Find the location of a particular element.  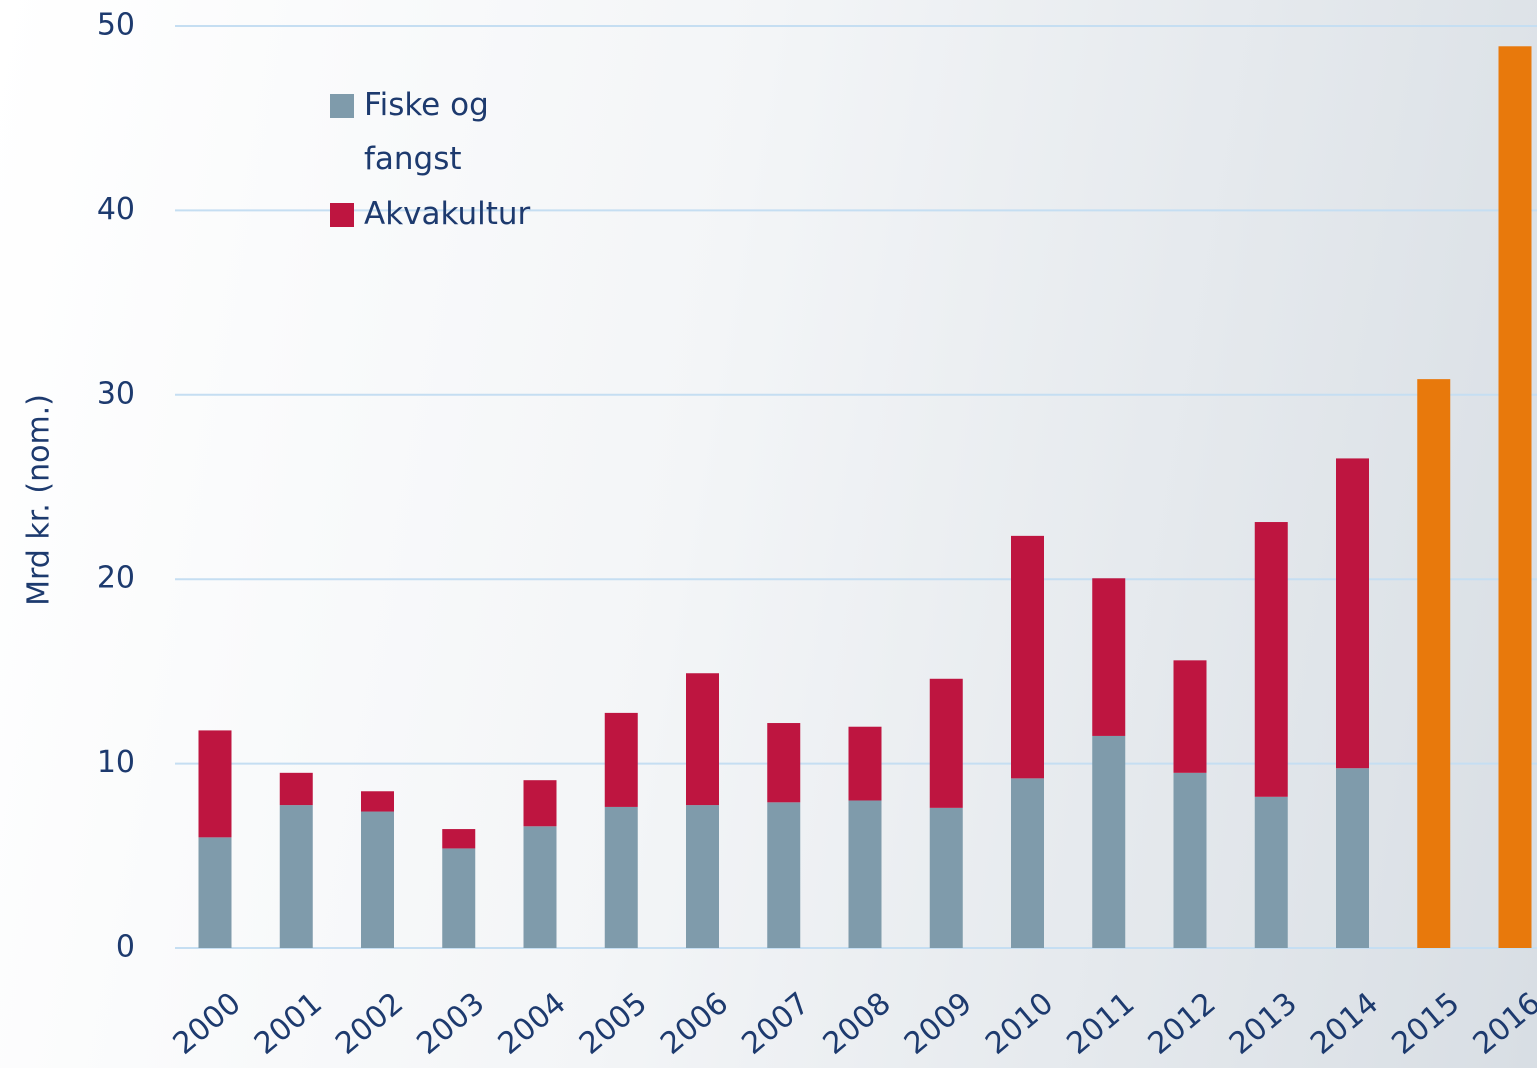

y-tick-label: 10 is located at coordinates (116, 762).